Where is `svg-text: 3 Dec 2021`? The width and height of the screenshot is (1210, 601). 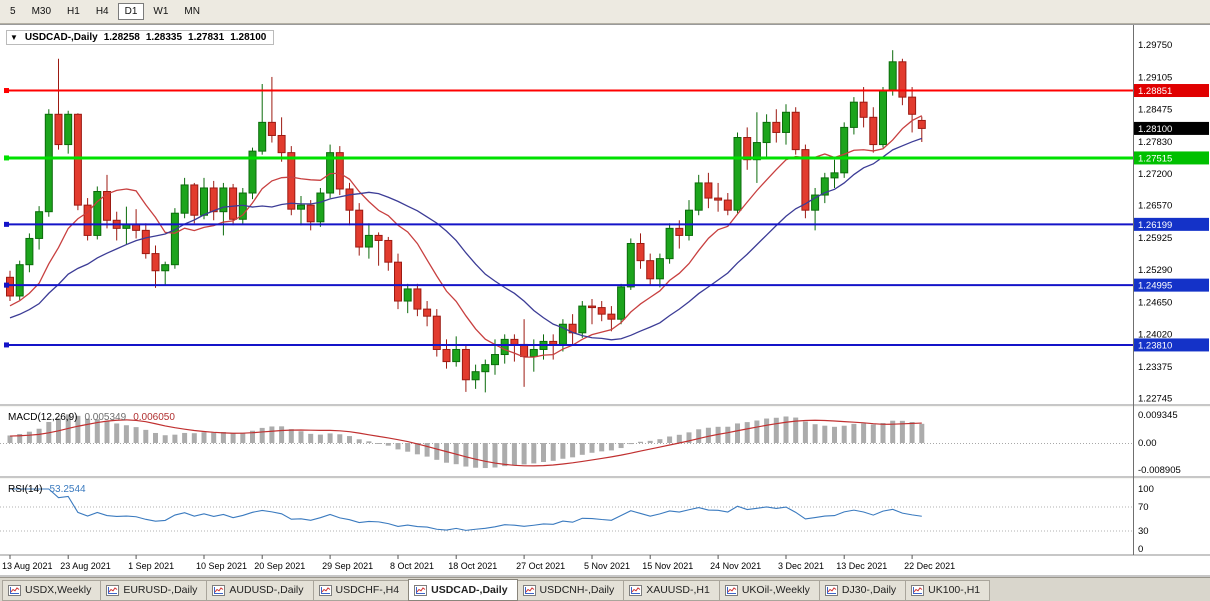
svg-text: 3 Dec 2021 is located at coordinates (801, 566).